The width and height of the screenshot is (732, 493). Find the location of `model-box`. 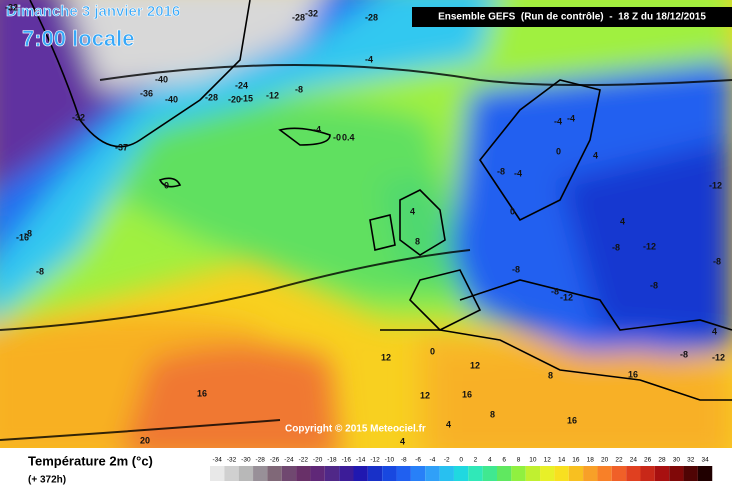

model-box is located at coordinates (572, 17).